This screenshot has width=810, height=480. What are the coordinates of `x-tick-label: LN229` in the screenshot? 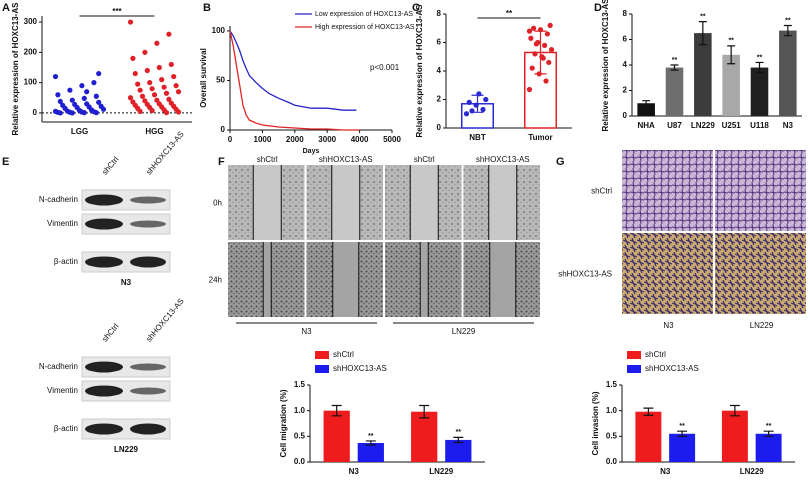 It's located at (703, 125).